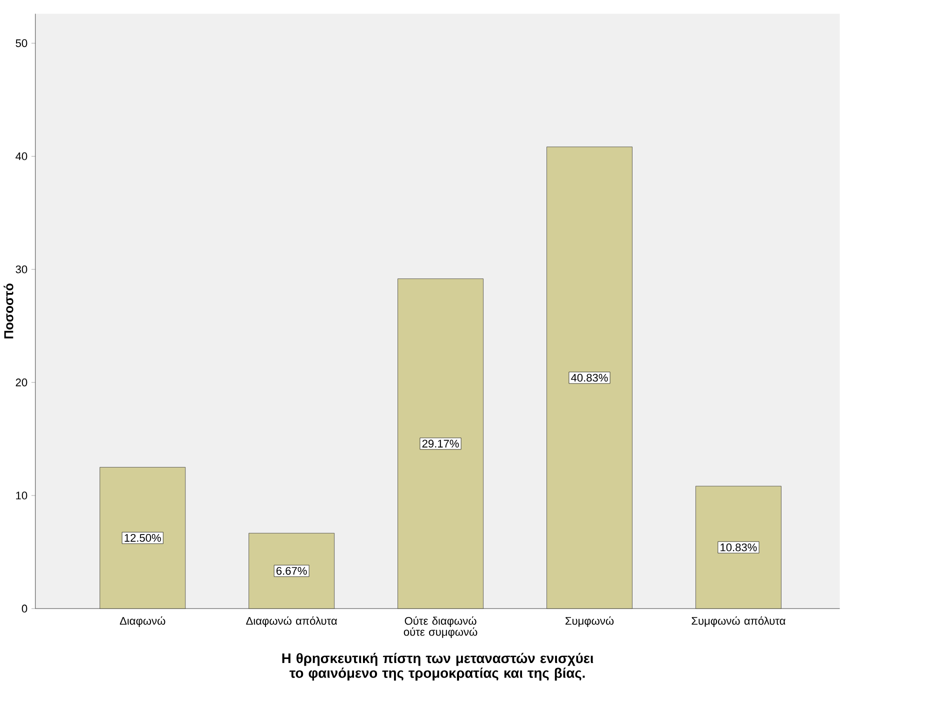  What do you see at coordinates (441, 627) in the screenshot?
I see `x-tick-label: Ούτε διαφωνώ ούτε συμφωνώ` at bounding box center [441, 627].